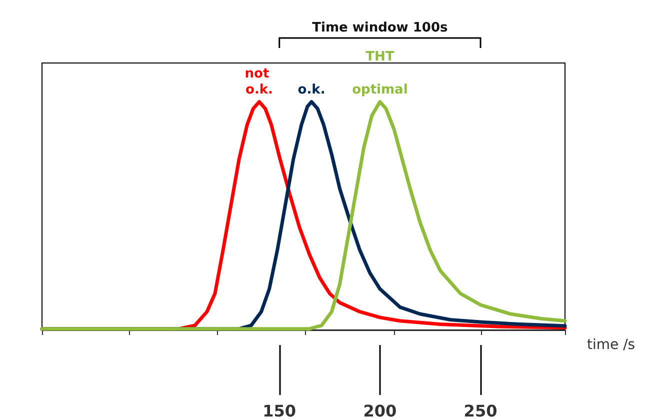 The image size is (648, 419). What do you see at coordinates (481, 410) in the screenshot?
I see `x-tick-label: 250` at bounding box center [481, 410].